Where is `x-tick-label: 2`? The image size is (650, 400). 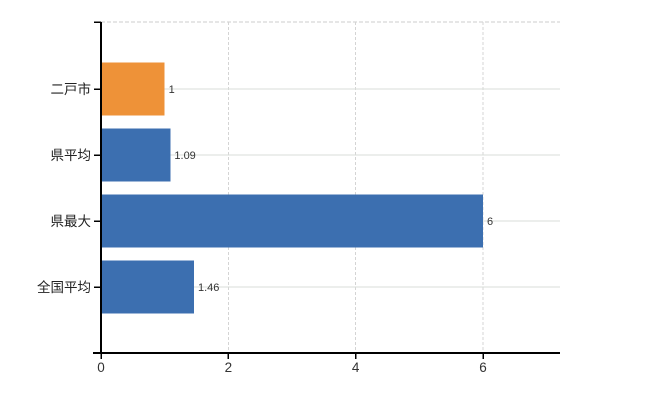
x-tick-label: 2 is located at coordinates (229, 367).